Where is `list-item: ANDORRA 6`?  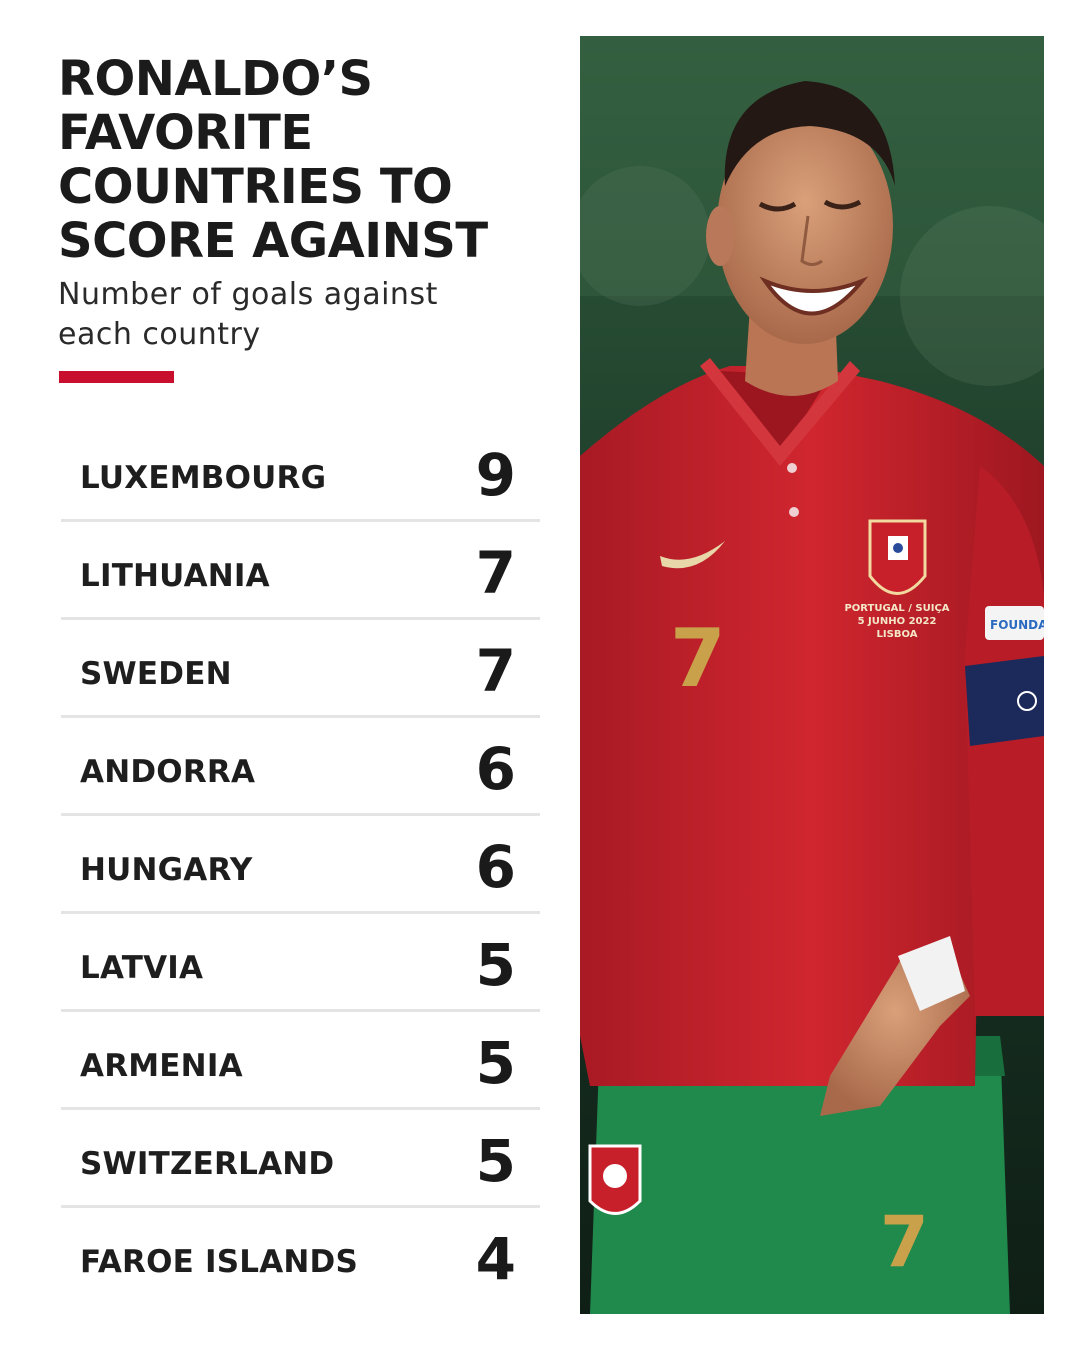
list-item: ANDORRA 6 is located at coordinates (300, 767).